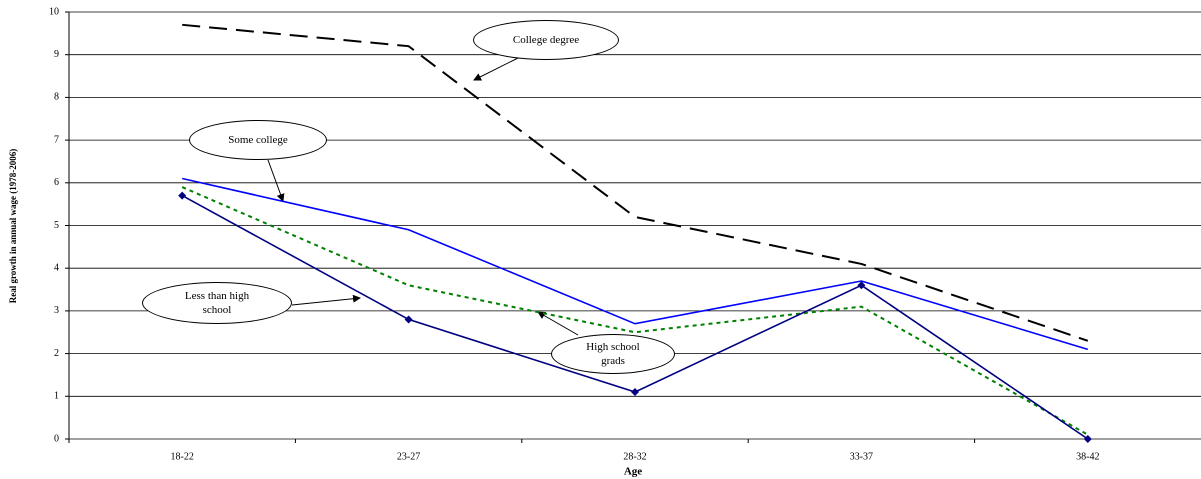  What do you see at coordinates (56, 139) in the screenshot?
I see `y-tick-label: 7` at bounding box center [56, 139].